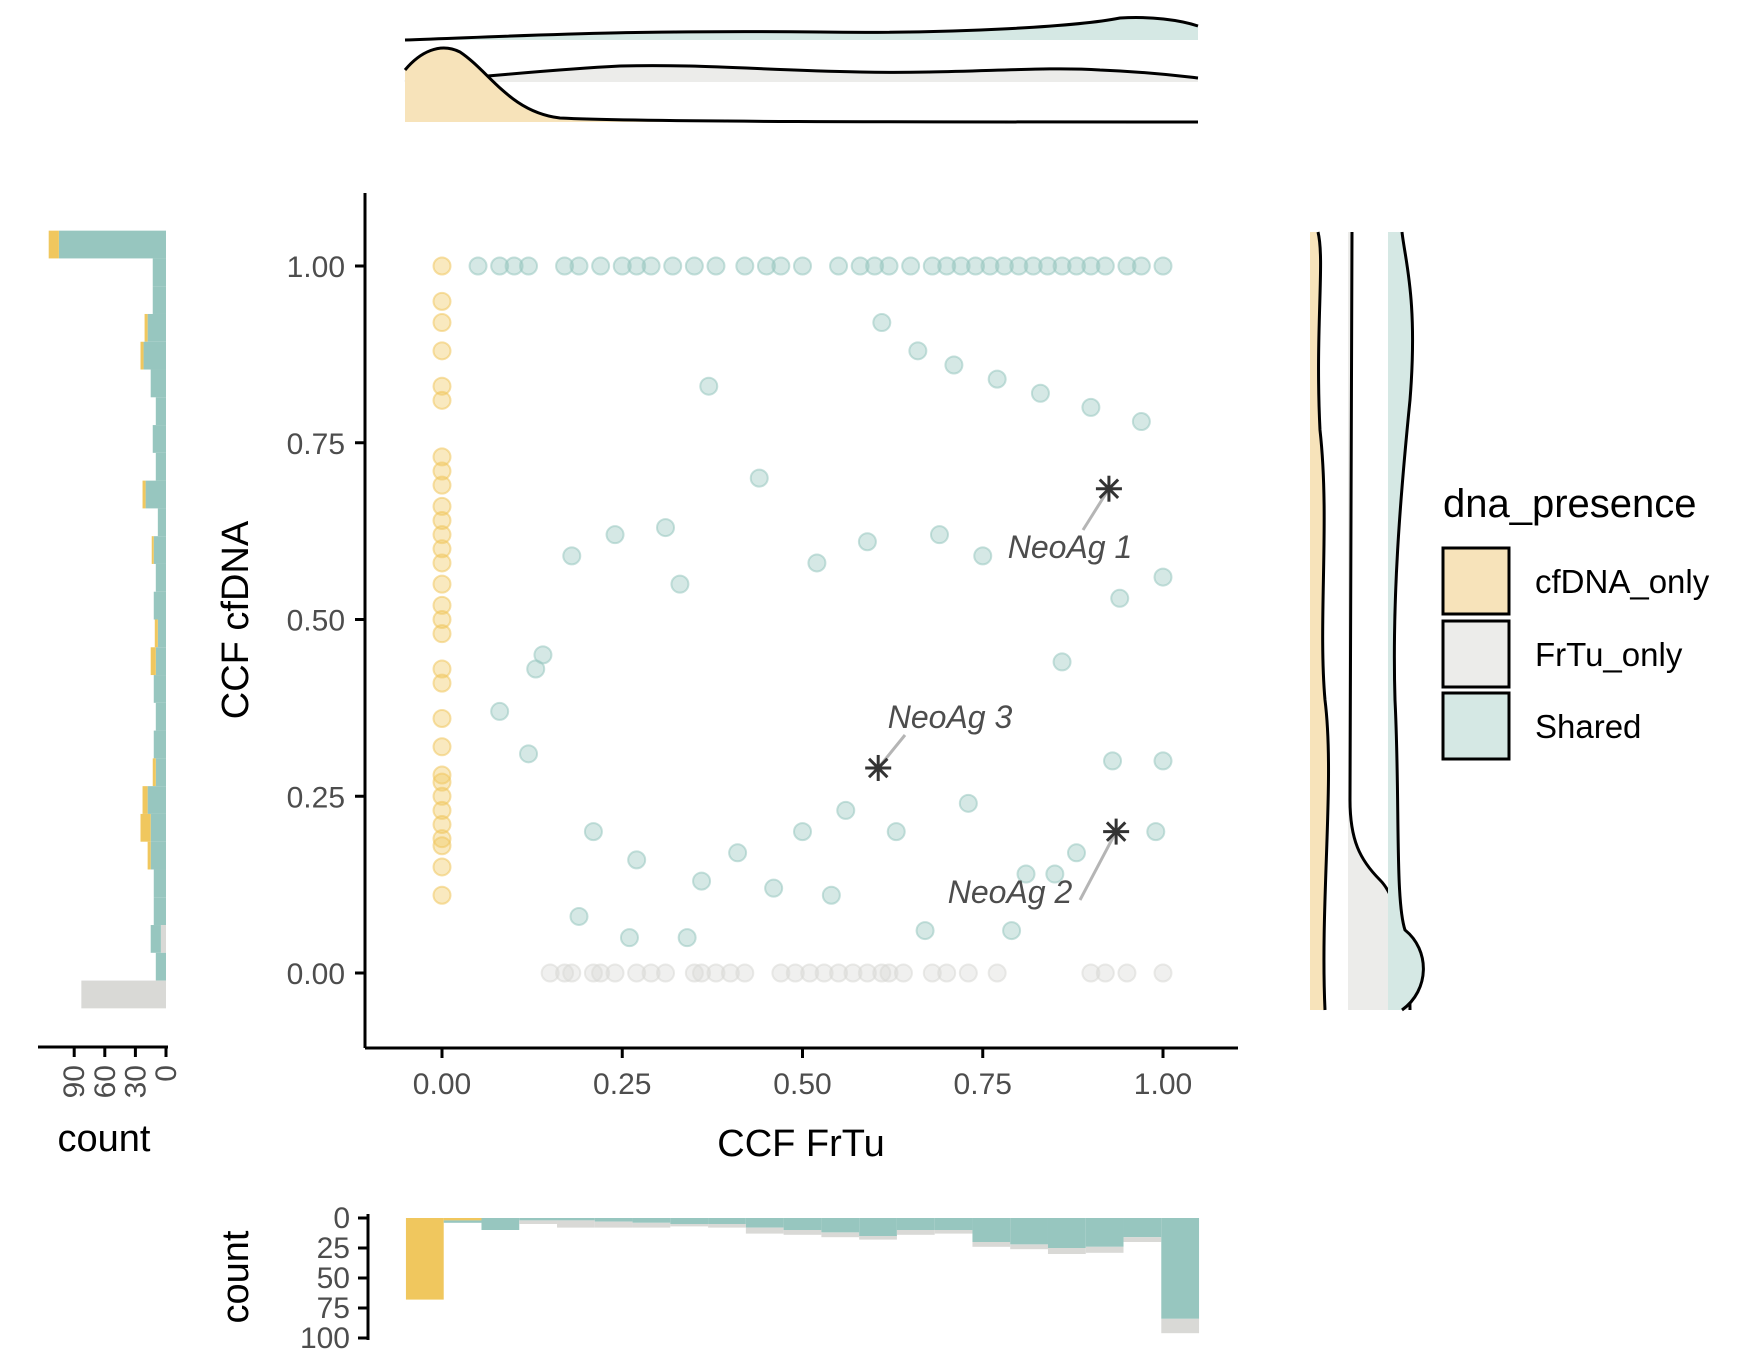  What do you see at coordinates (236, 1276) in the screenshot?
I see `bottom-hist-ylabel: count` at bounding box center [236, 1276].